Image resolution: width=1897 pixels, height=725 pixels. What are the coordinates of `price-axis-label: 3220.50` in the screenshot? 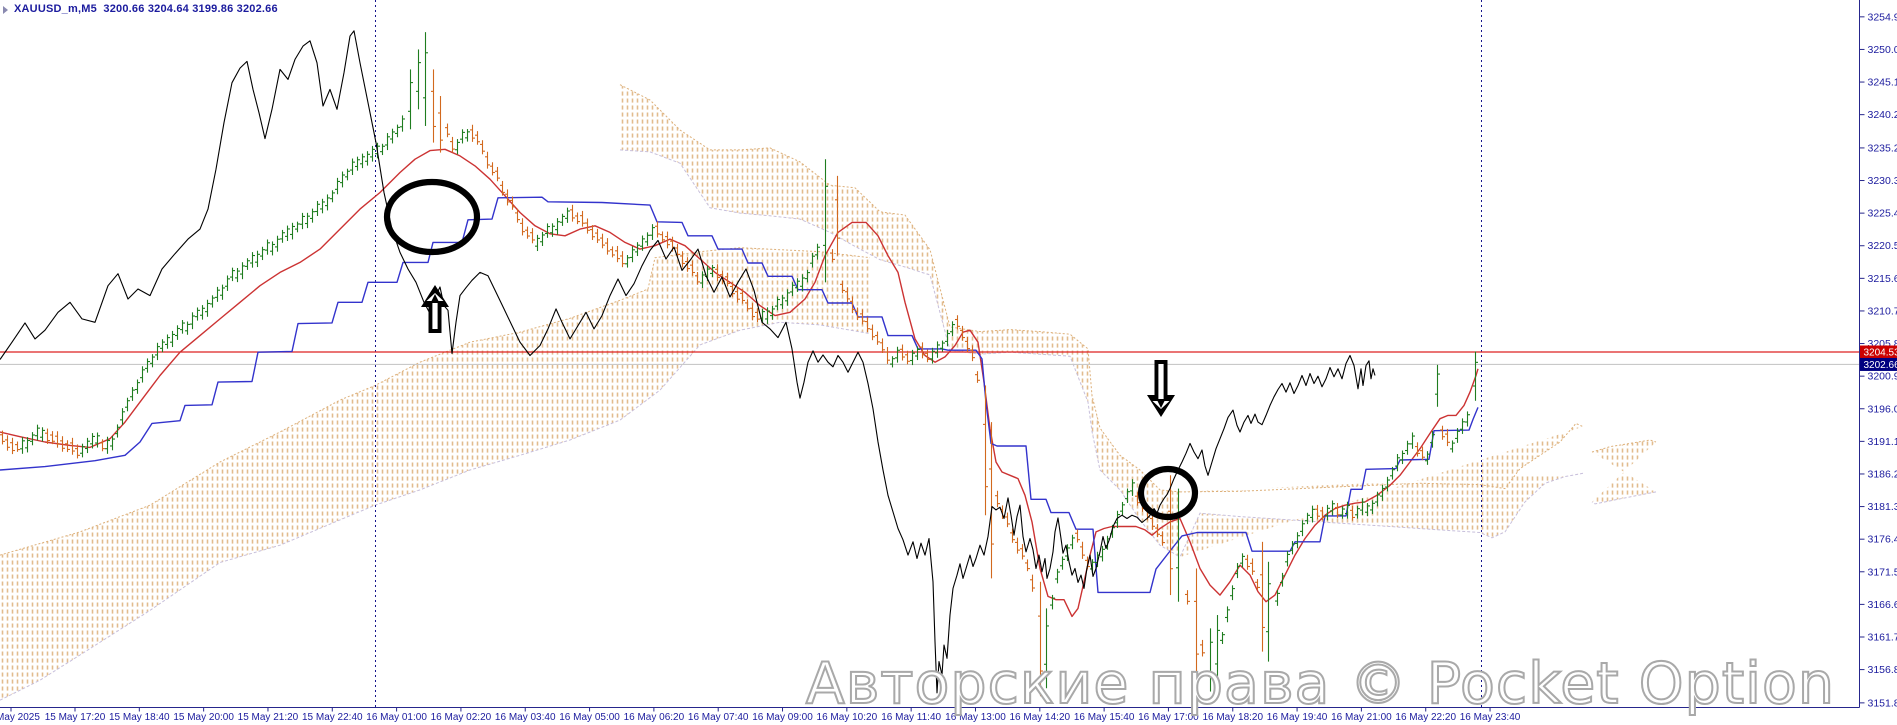 It's located at (1882, 246).